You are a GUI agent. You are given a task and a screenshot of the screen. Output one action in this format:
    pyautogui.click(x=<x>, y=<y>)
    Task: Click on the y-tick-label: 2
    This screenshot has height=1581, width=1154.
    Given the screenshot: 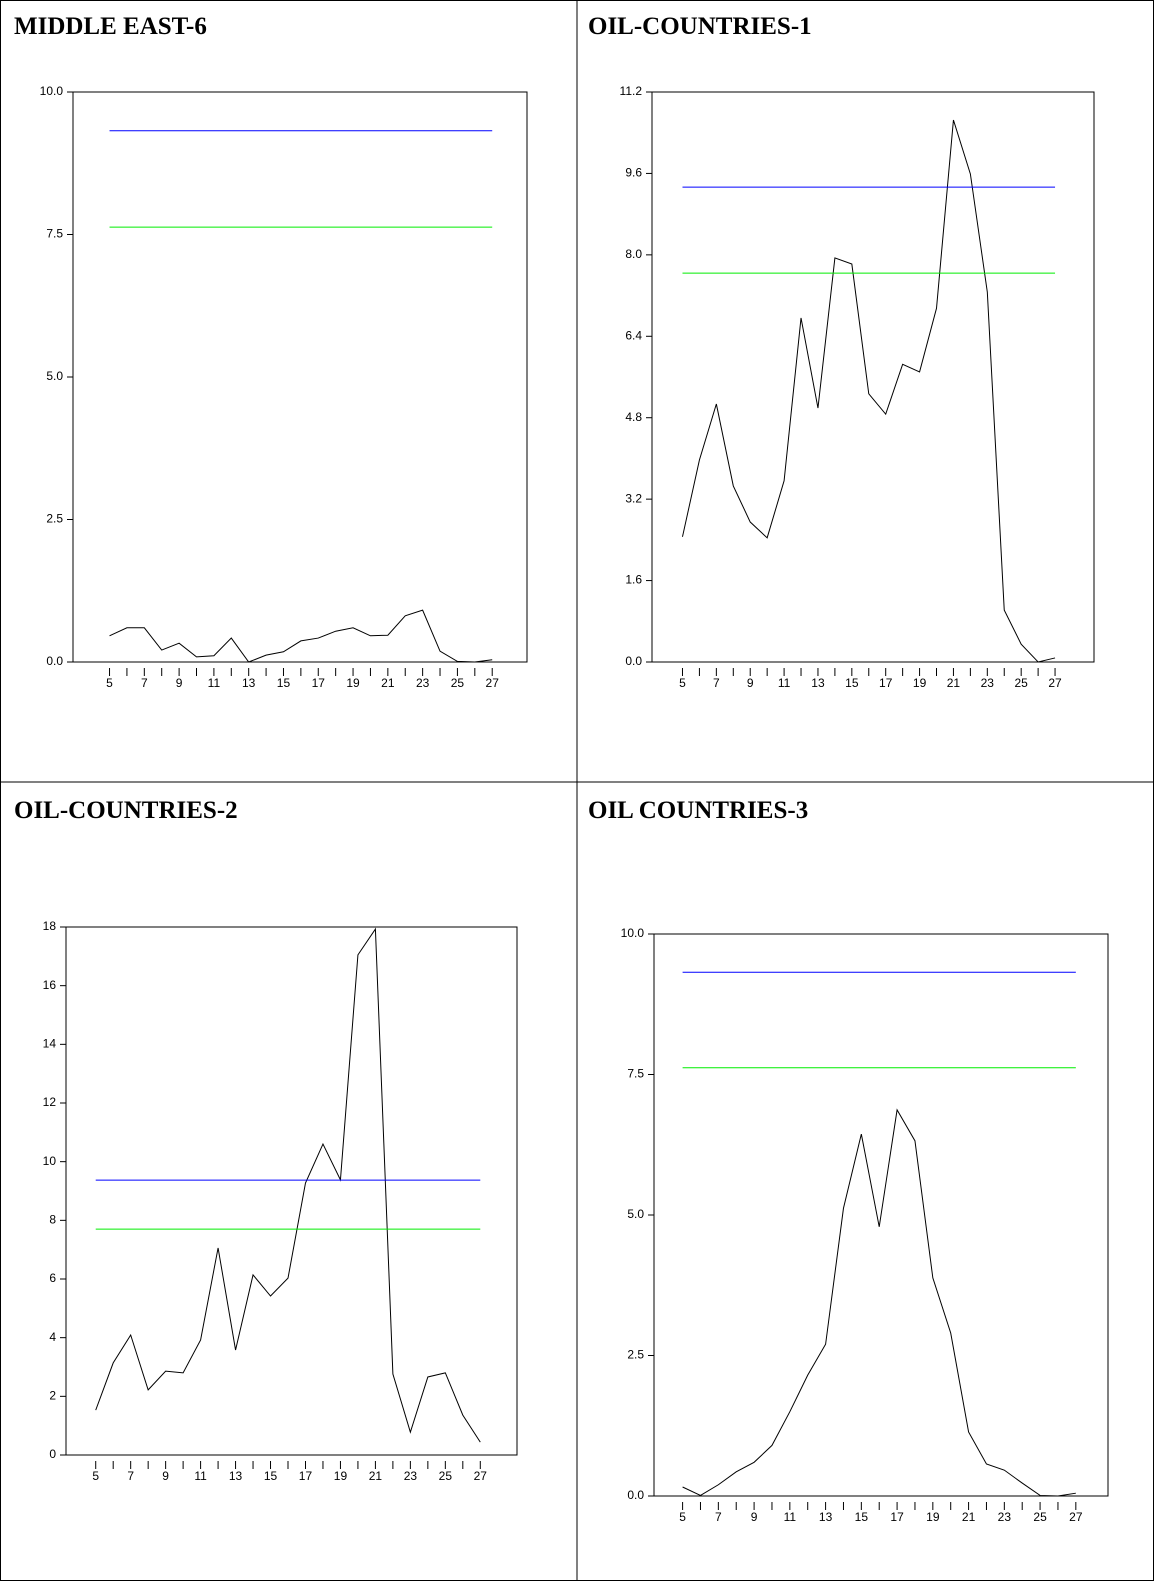 What is the action you would take?
    pyautogui.click(x=52, y=1396)
    